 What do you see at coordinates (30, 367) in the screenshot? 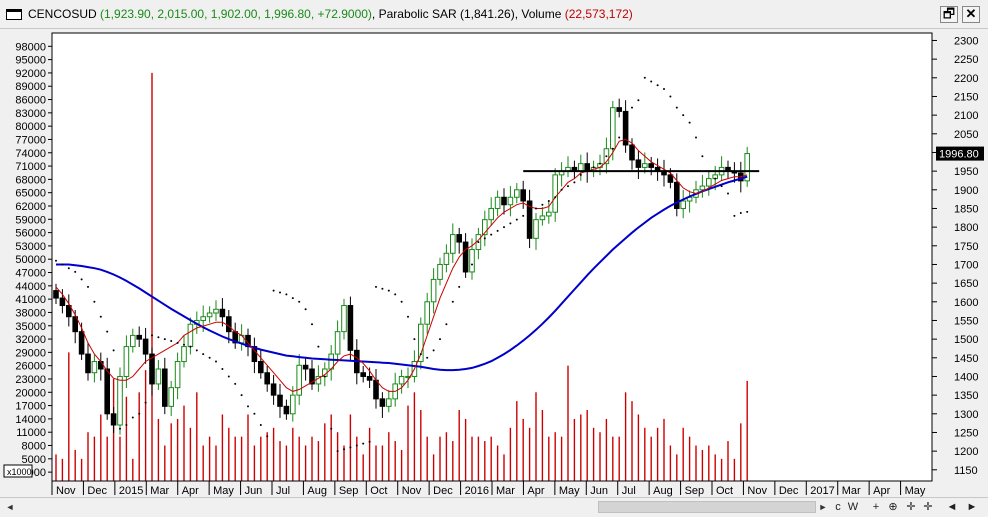
I see `volume-axis-label: 26000` at bounding box center [30, 367].